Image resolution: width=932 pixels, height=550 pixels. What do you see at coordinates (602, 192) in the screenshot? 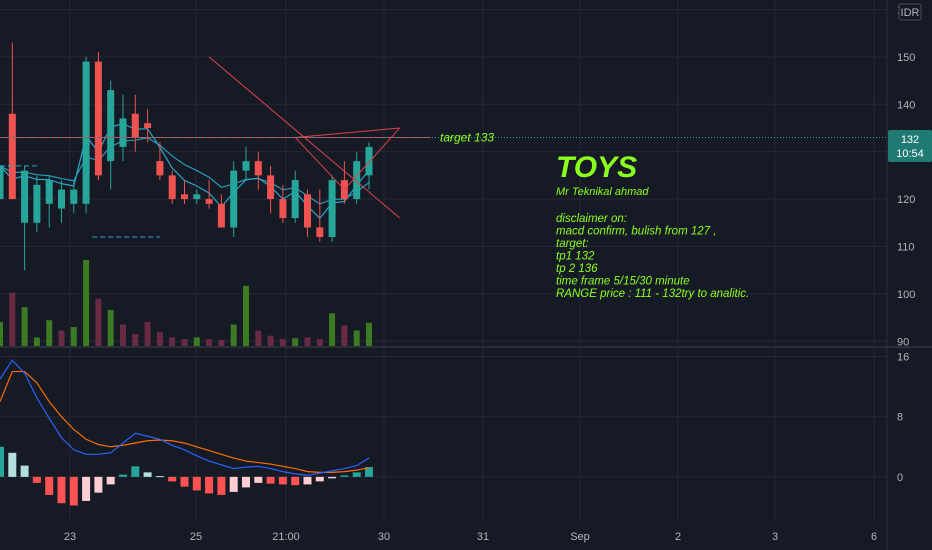
I see `annotation-author: Mr Teknikal ahmad` at bounding box center [602, 192].